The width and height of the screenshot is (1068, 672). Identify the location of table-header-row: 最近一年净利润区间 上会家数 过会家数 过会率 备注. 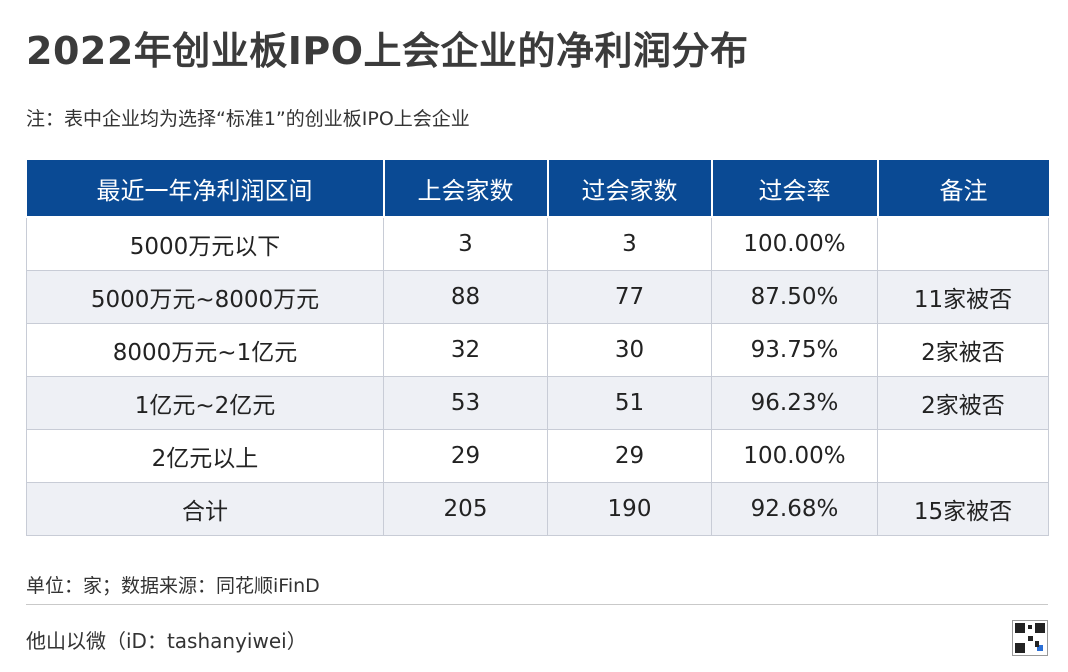
(537, 189).